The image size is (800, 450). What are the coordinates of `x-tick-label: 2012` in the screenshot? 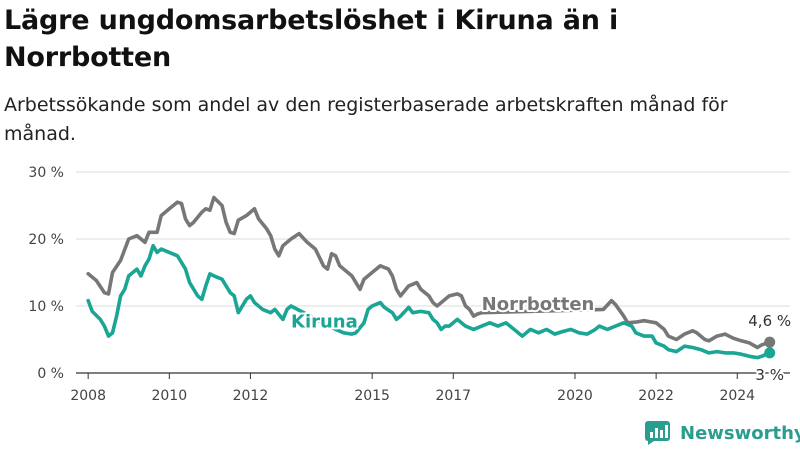 It's located at (251, 396).